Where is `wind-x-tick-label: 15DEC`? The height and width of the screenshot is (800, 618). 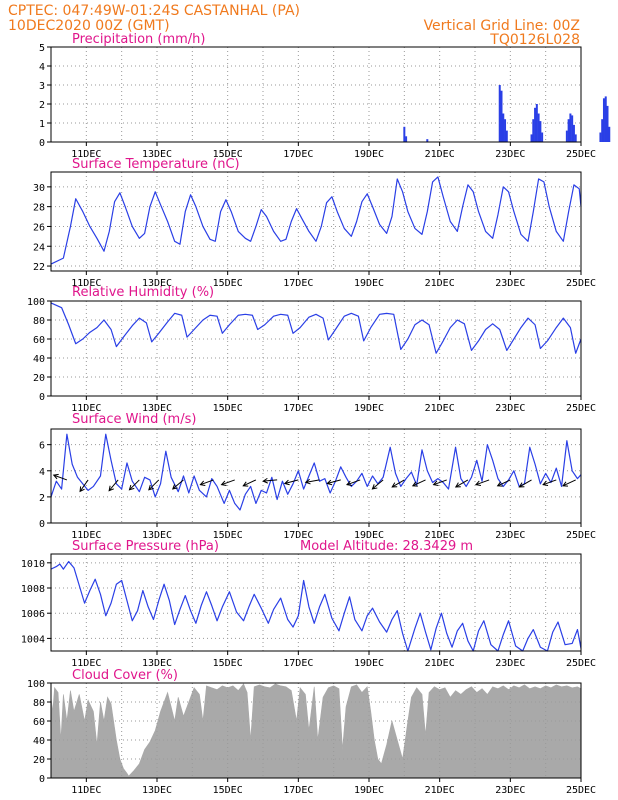 wind-x-tick-label: 15DEC is located at coordinates (228, 535).